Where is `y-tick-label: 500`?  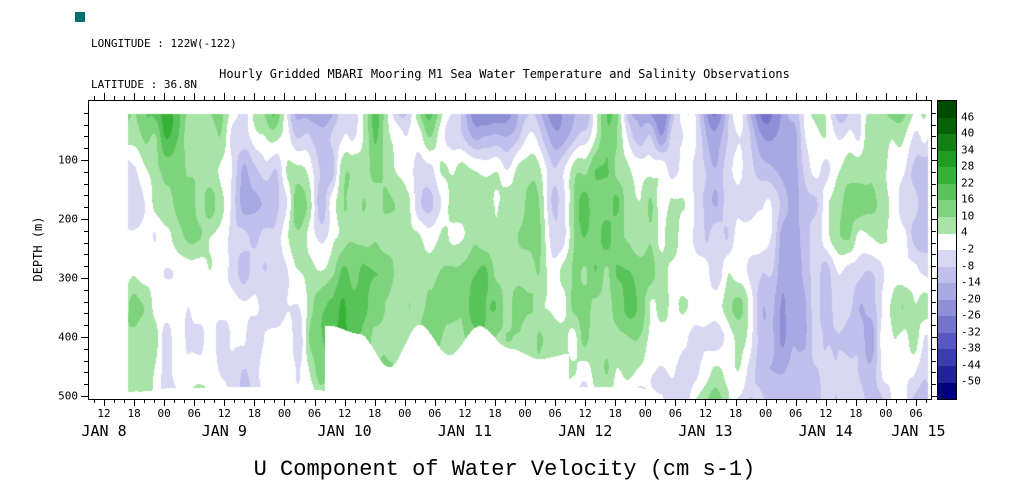 y-tick-label: 500 is located at coordinates (68, 396).